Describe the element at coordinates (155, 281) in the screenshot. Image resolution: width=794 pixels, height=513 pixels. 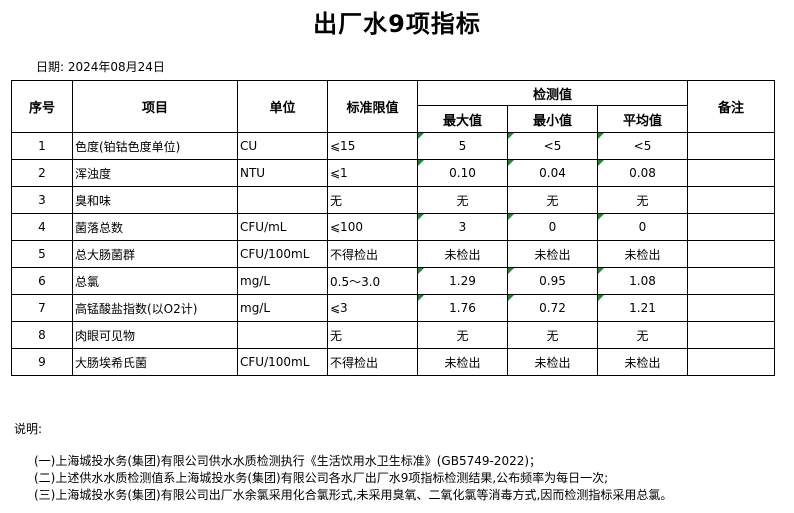
I see `cell-item: 总氯` at that location.